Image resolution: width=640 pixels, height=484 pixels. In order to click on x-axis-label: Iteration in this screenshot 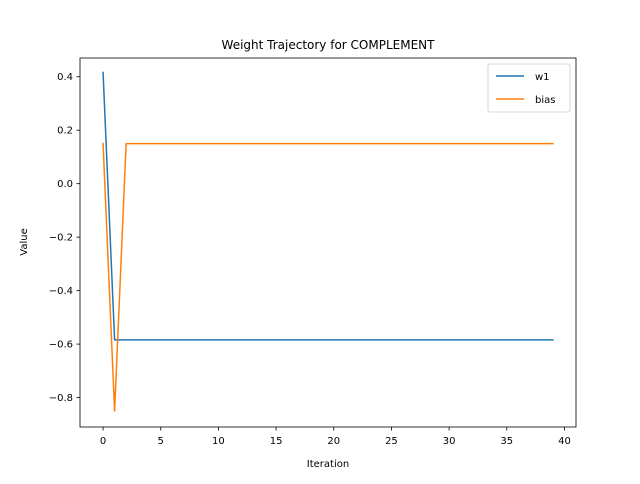, I will do `click(328, 464)`.